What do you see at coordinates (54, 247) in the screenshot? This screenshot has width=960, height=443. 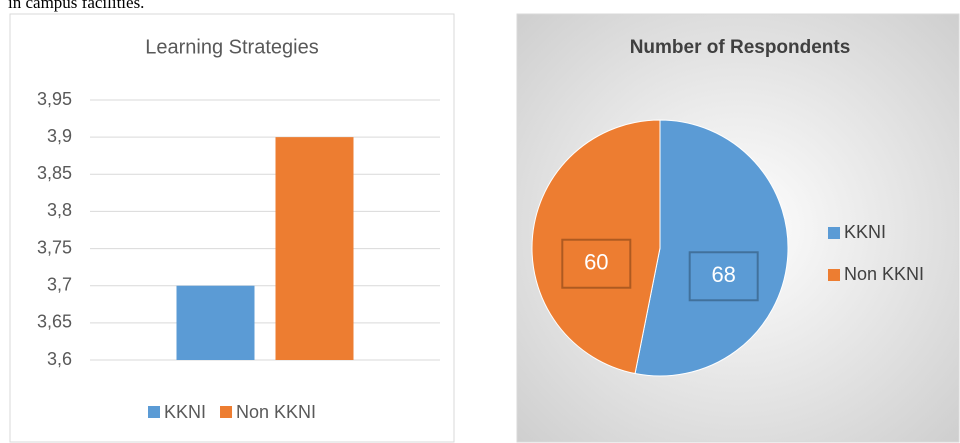 I see `y-tick-label: 3,75` at bounding box center [54, 247].